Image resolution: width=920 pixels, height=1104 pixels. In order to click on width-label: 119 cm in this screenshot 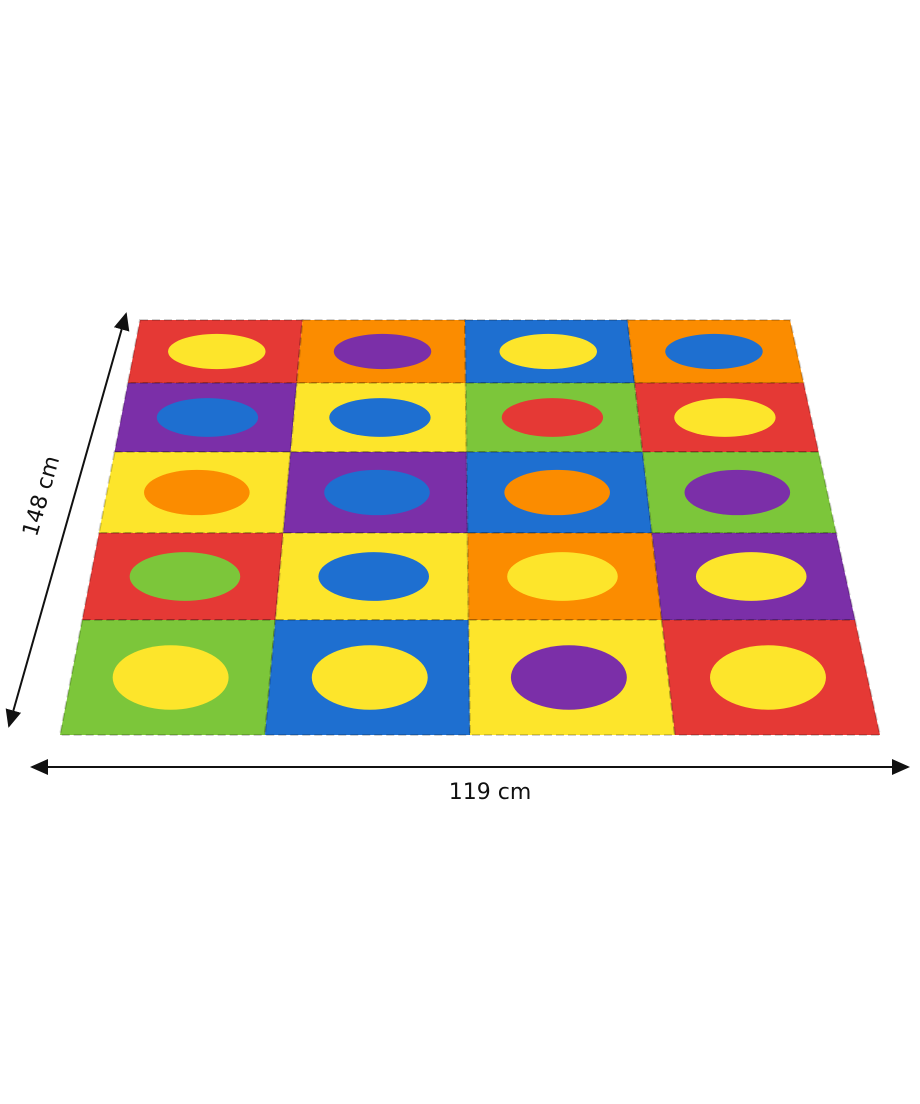, I will do `click(490, 792)`.